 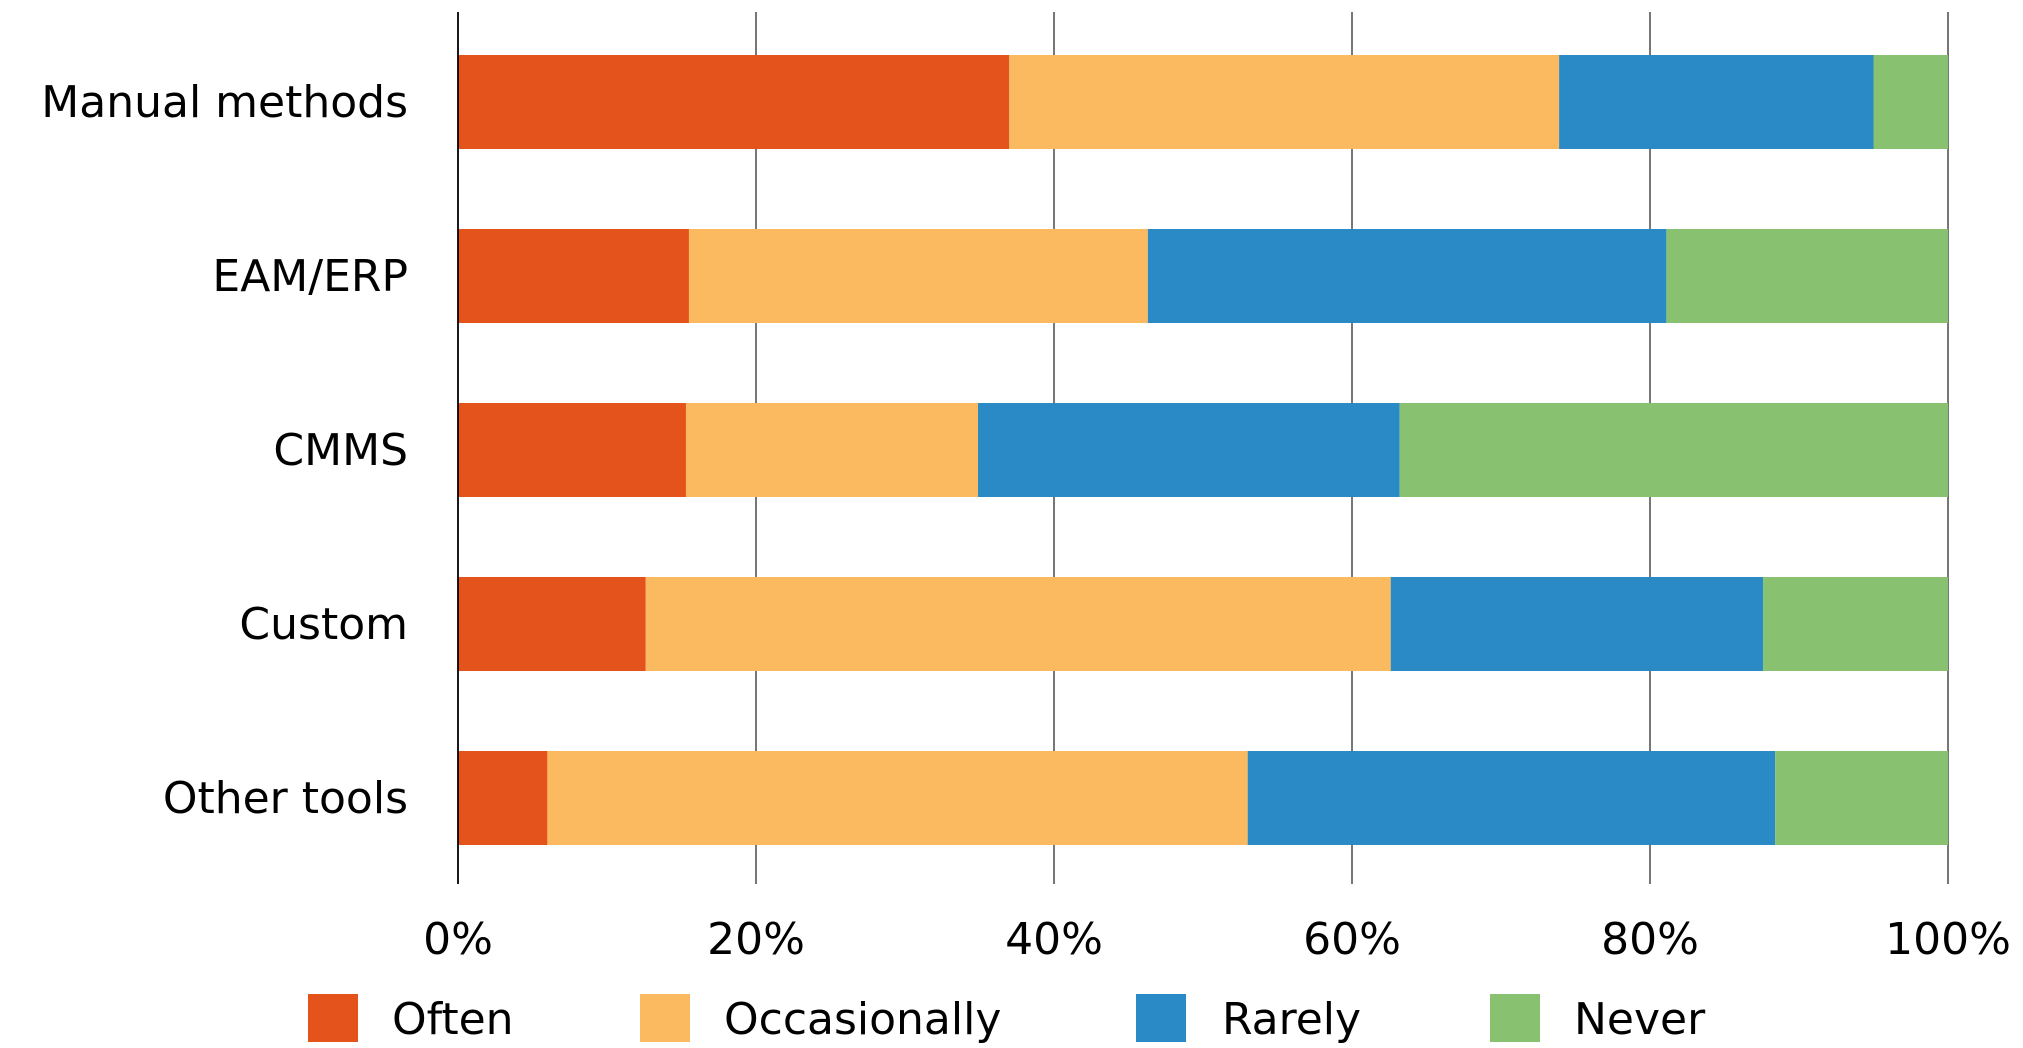 I want to click on x-tick-label: 0%, so click(x=458, y=939).